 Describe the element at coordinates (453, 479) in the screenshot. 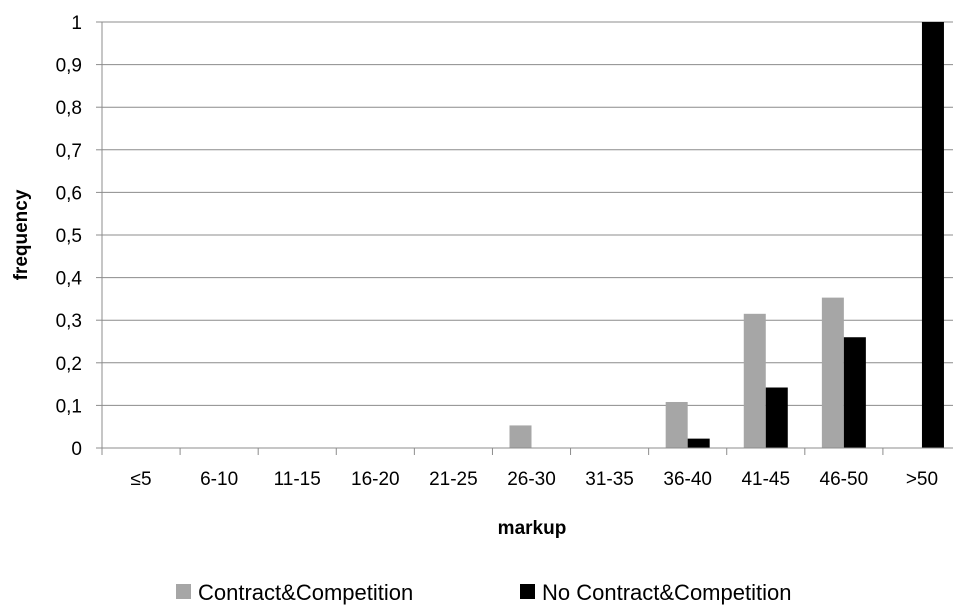

I see `x-tick-label: 21-25` at that location.